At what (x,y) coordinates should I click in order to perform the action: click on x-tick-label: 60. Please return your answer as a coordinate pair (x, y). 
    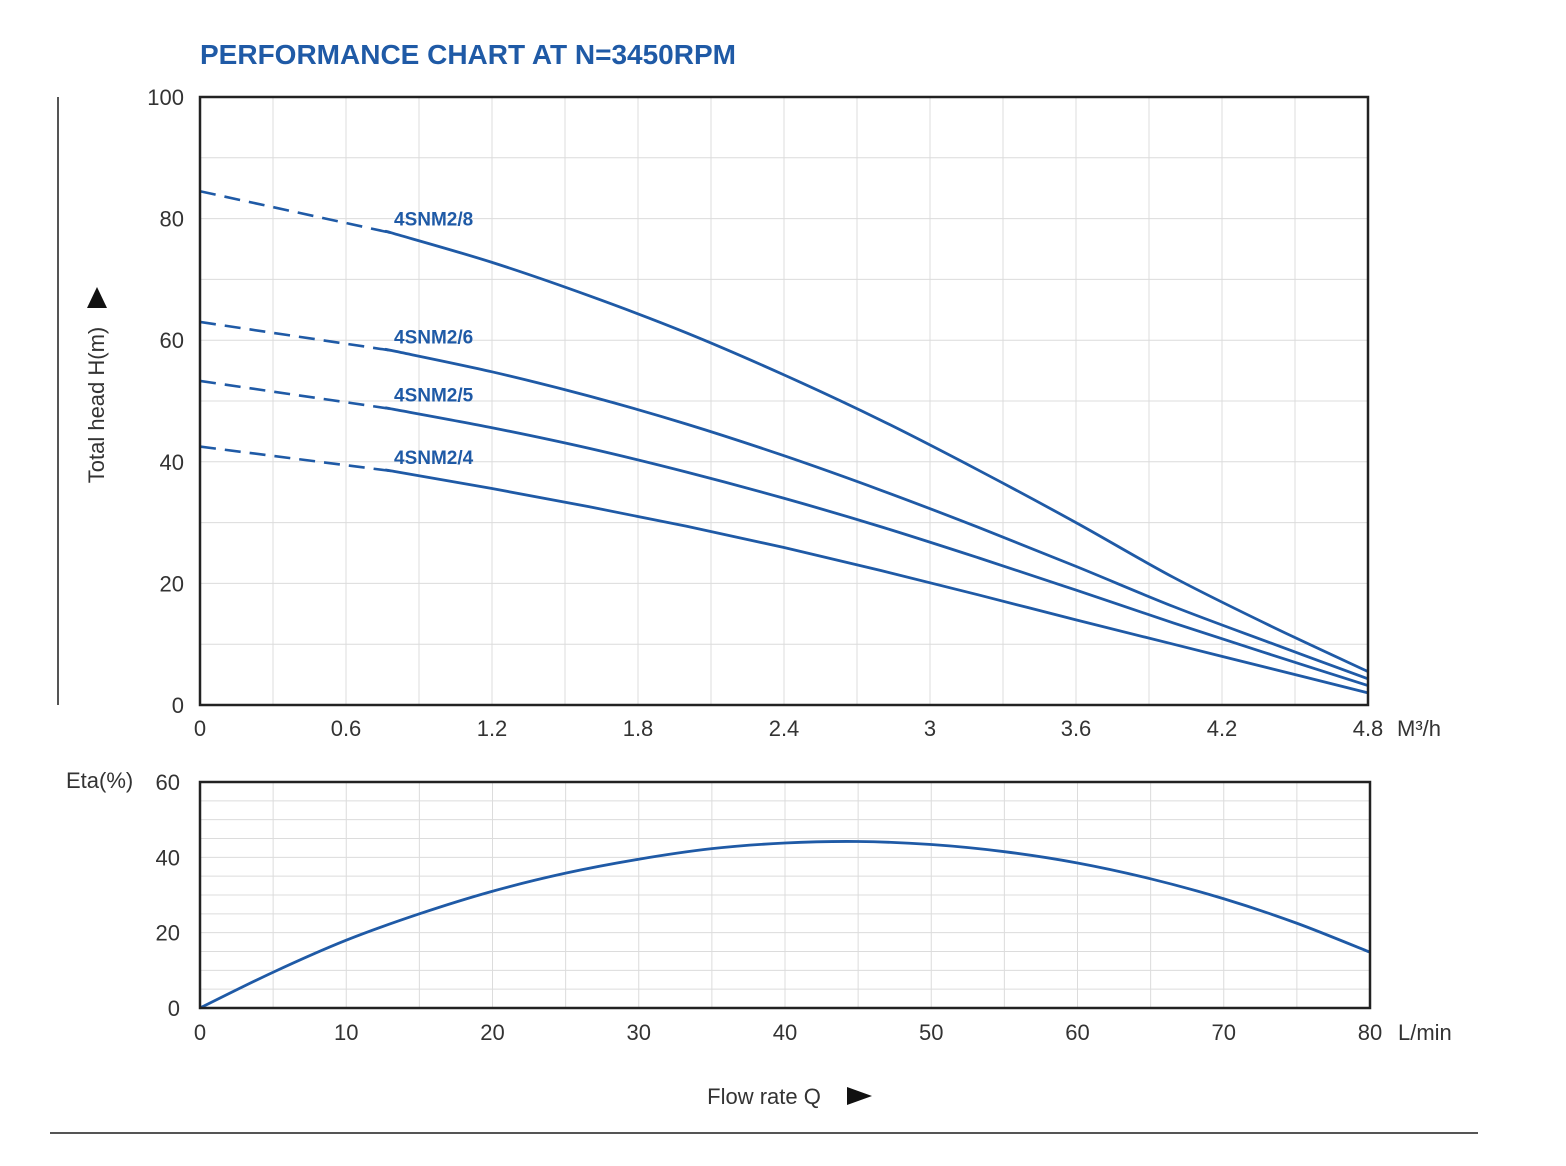
    Looking at the image, I should click on (1077, 1032).